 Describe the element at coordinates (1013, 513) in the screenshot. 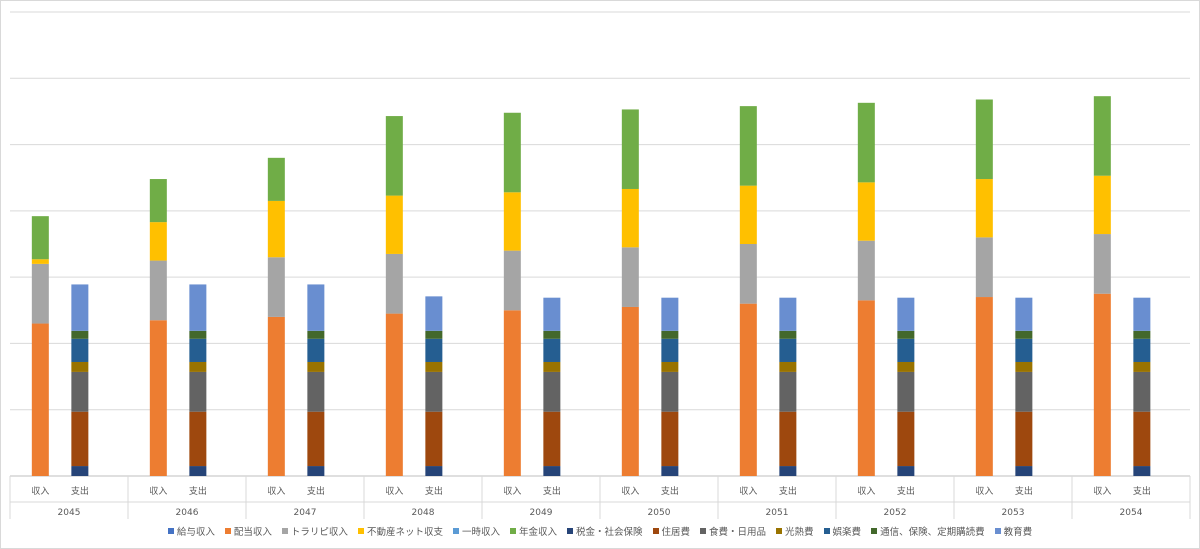

I see `x-tick-label-year: 2053` at that location.